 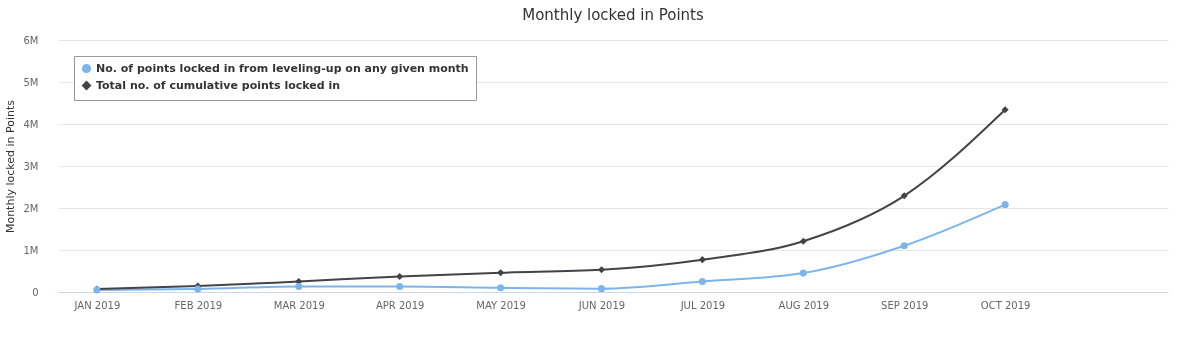 I want to click on x-tick-label: JAN 2019, so click(x=97, y=305).